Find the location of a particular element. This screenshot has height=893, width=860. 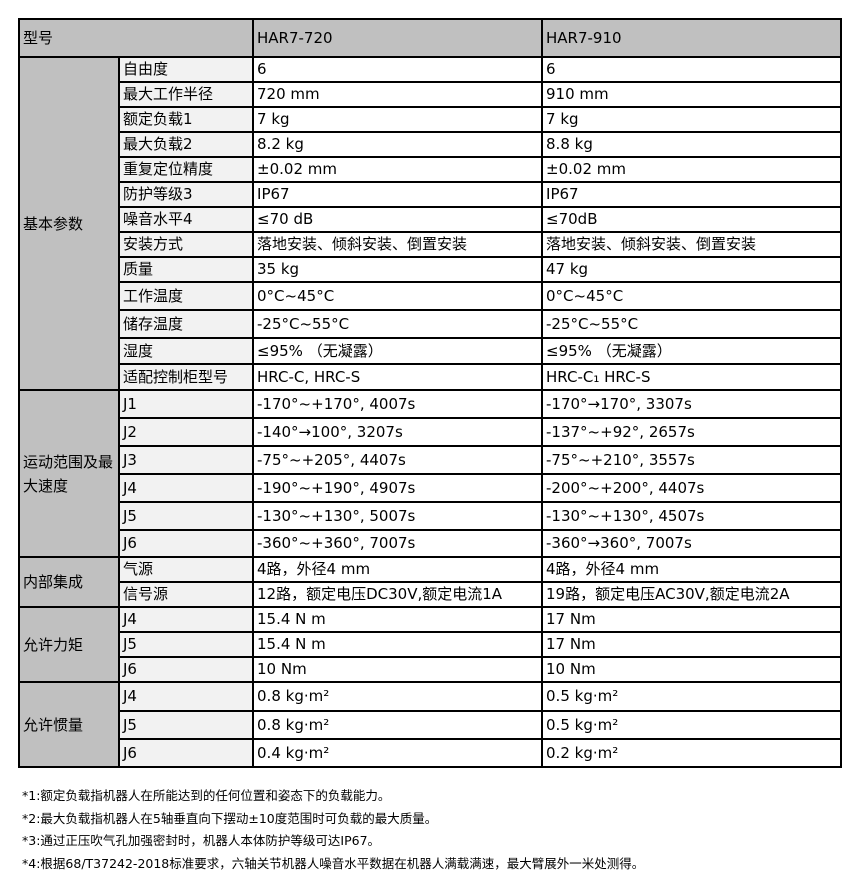

group-label: 基本参数 is located at coordinates (69, 223).